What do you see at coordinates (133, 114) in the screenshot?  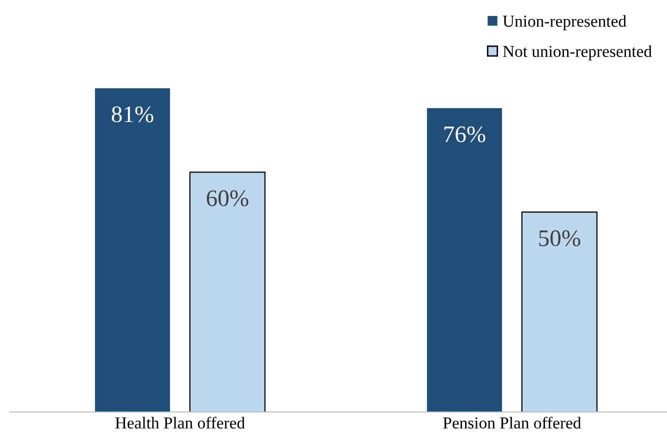 I see `data-label: 81%` at bounding box center [133, 114].